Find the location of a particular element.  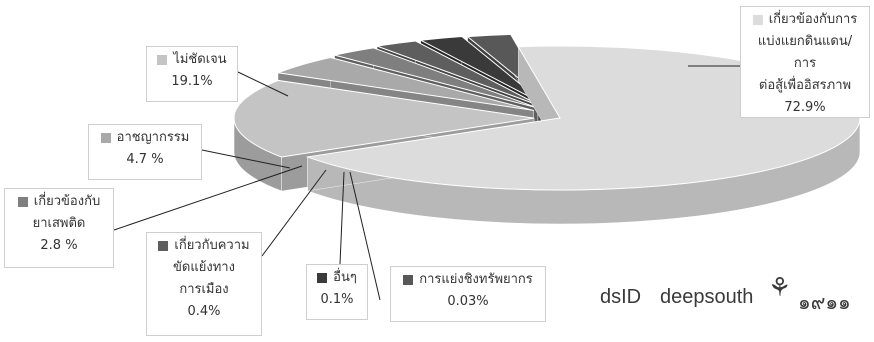

deepsouth-logo: dsID deepsouth ⚘ ๑๙๑๑ is located at coordinates (735, 298).